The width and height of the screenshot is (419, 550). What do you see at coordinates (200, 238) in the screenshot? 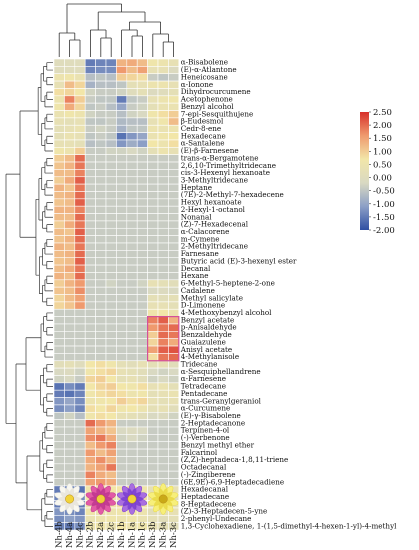
I see `row-label-m-cymene: m-Cymene` at bounding box center [200, 238].